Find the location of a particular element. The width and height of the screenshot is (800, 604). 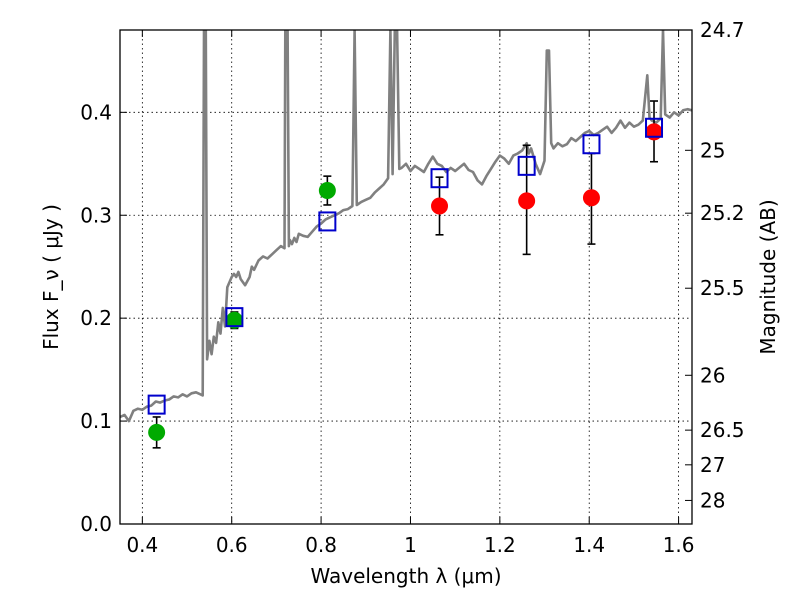

x-tick-label: 1.2 is located at coordinates (500, 545).